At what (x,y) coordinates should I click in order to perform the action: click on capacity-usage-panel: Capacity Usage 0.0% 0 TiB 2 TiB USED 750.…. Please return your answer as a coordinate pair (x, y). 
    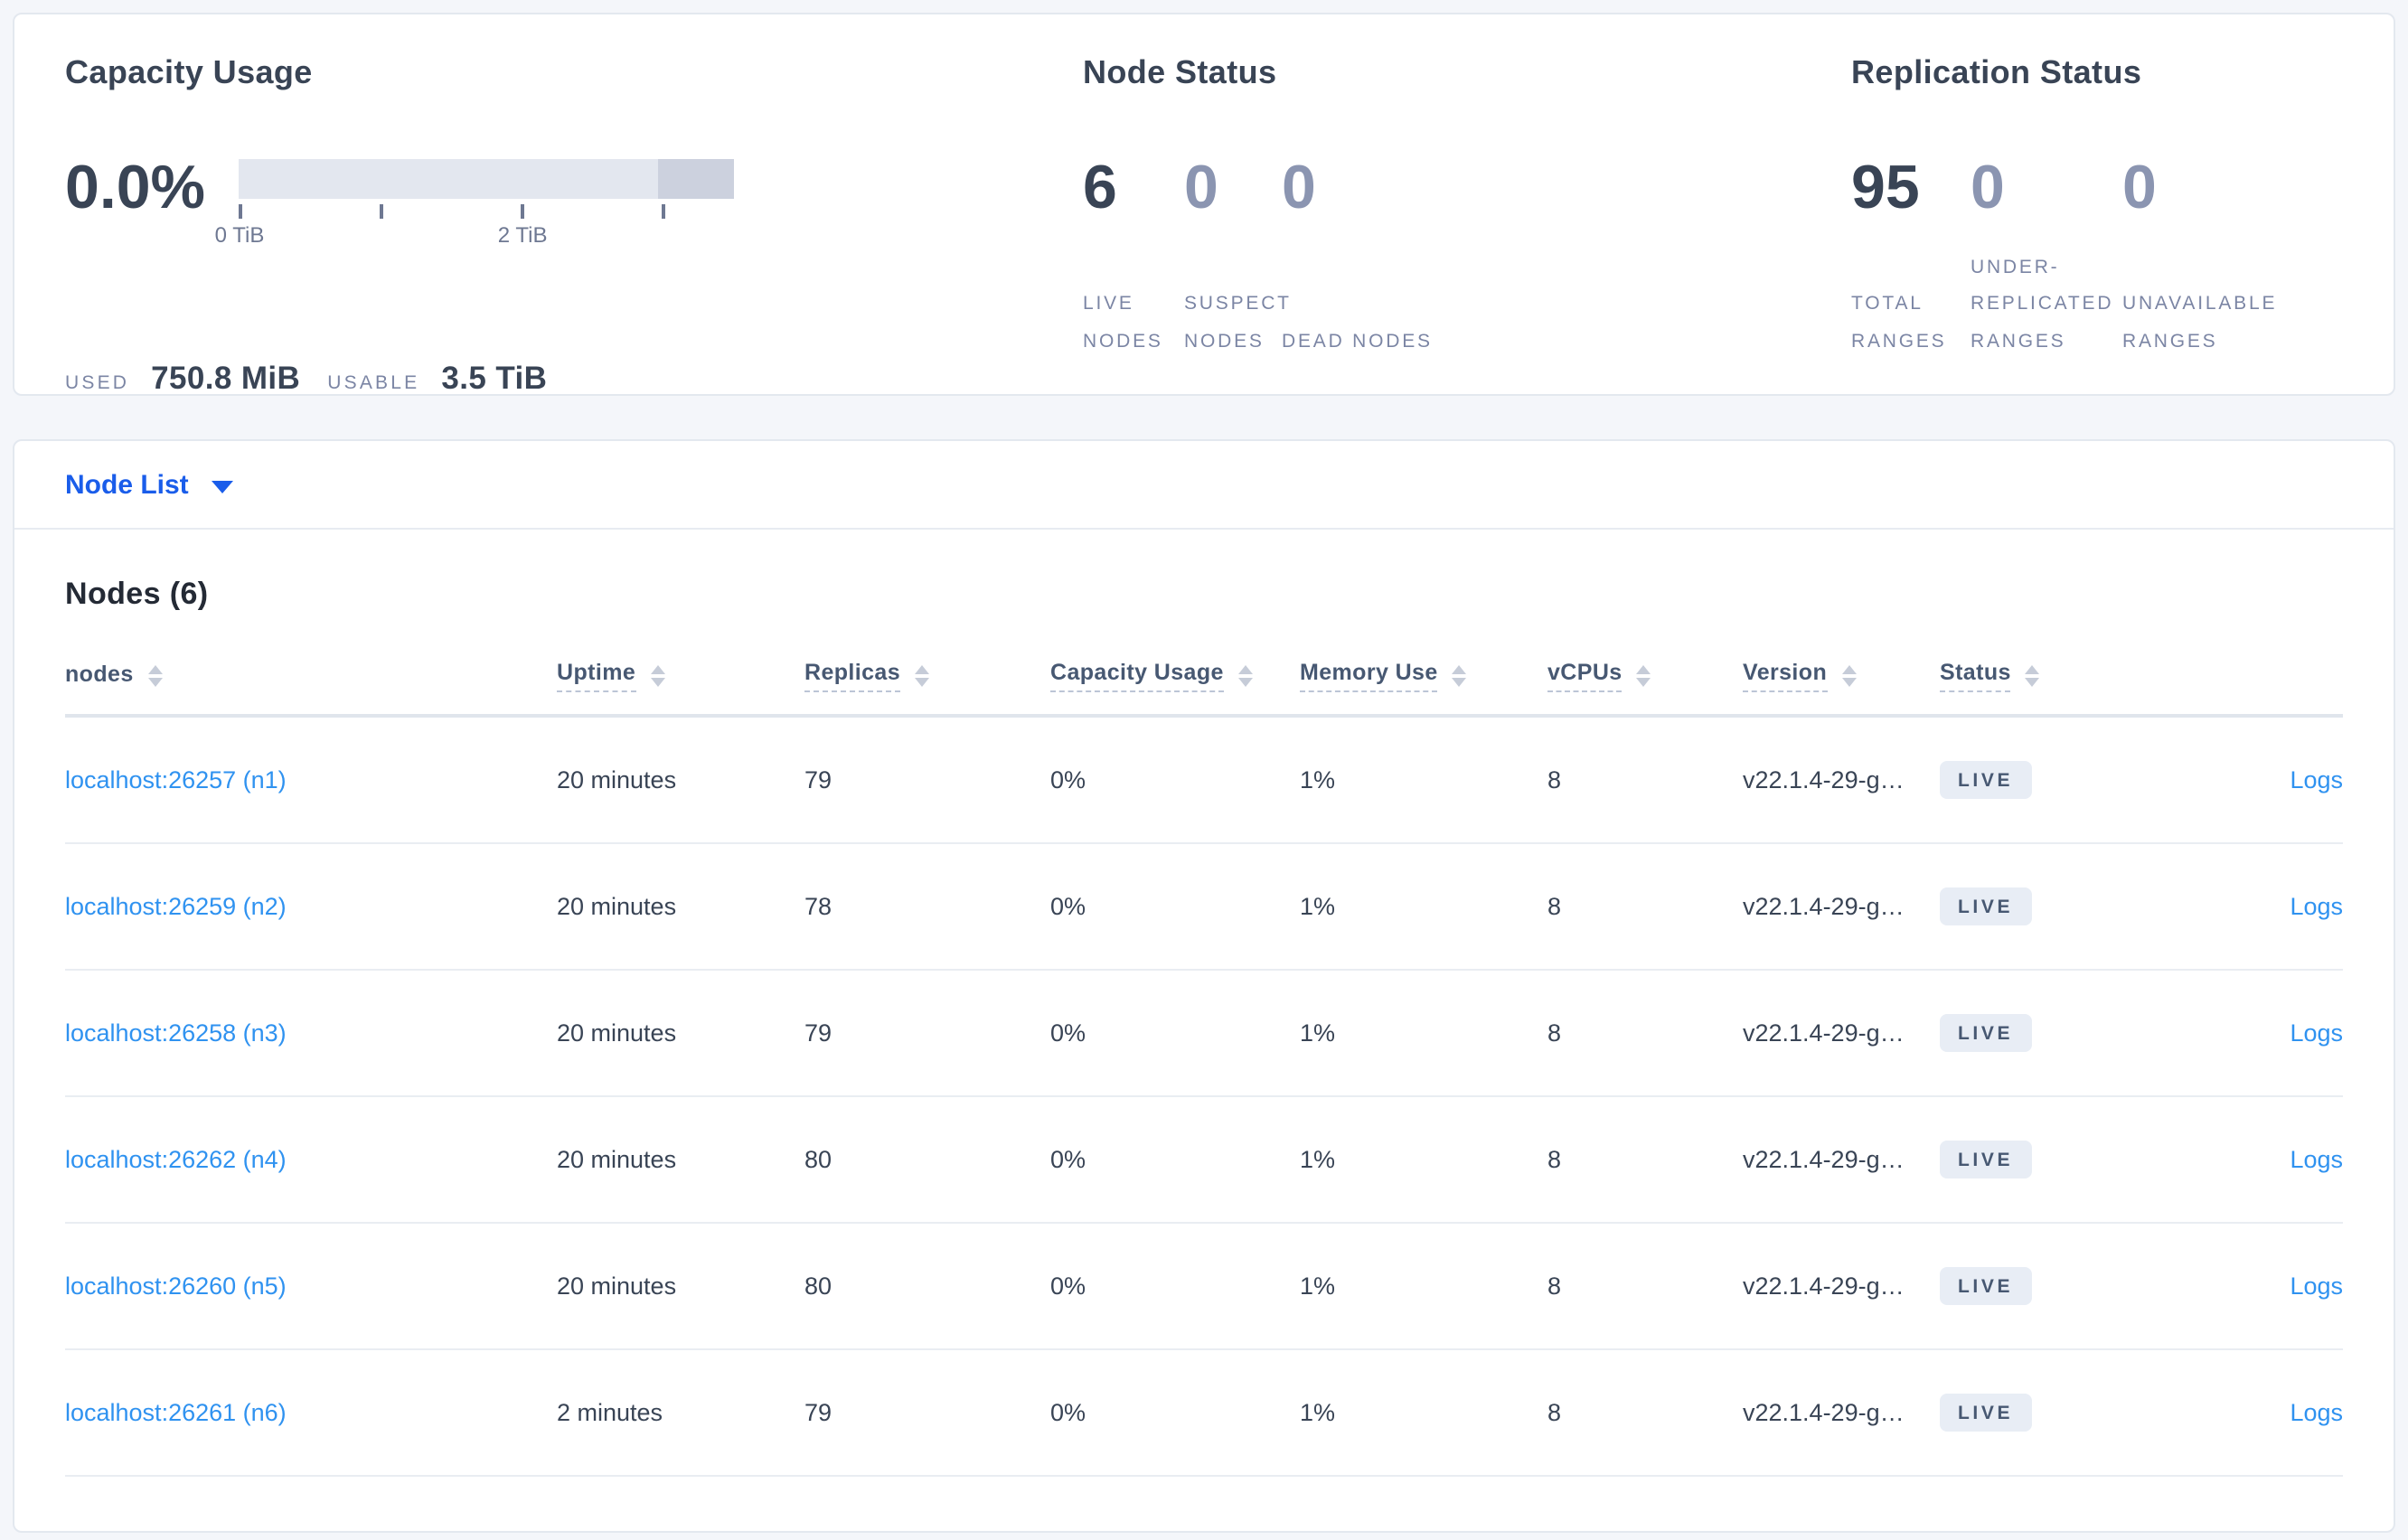
    Looking at the image, I should click on (574, 226).